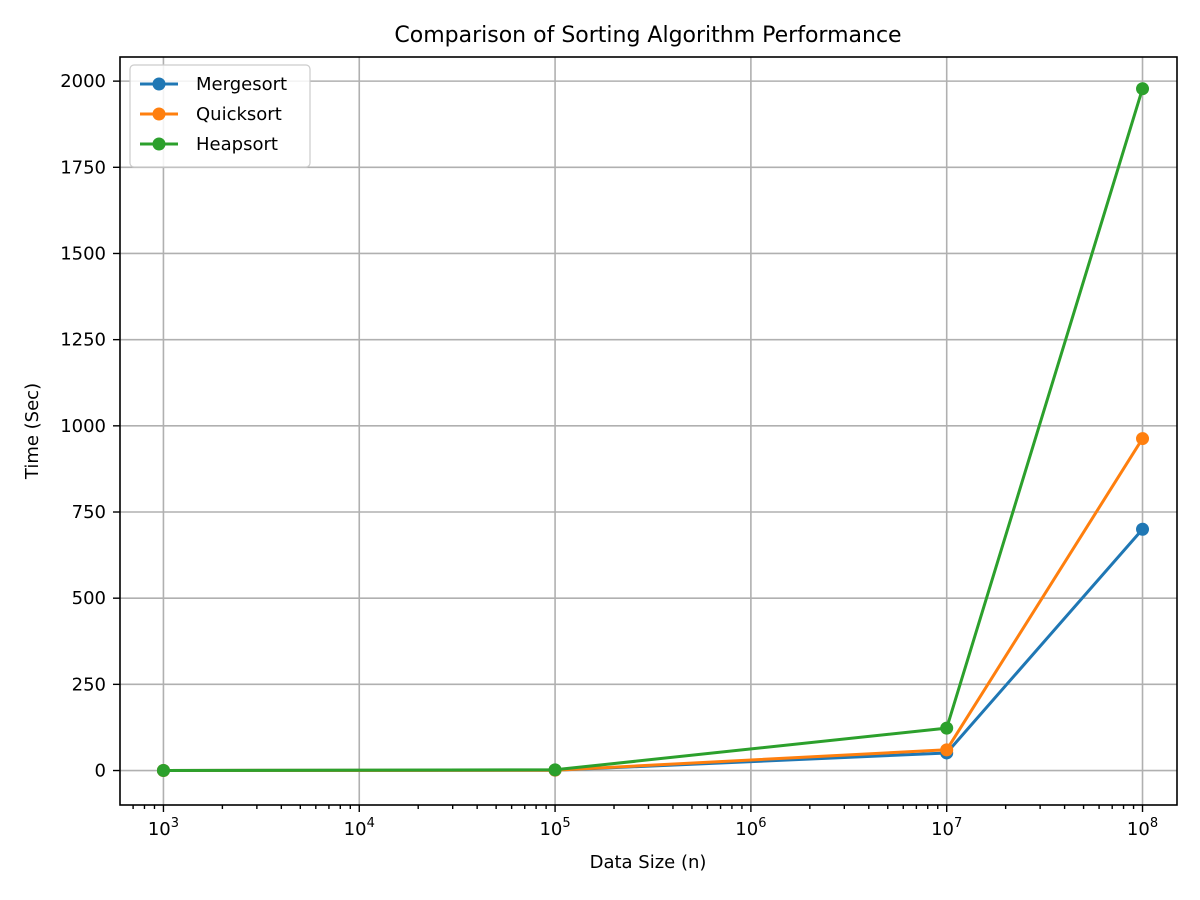 This screenshot has height=900, width=1200. What do you see at coordinates (163, 828) in the screenshot?
I see `x-tick-label: 10³` at bounding box center [163, 828].